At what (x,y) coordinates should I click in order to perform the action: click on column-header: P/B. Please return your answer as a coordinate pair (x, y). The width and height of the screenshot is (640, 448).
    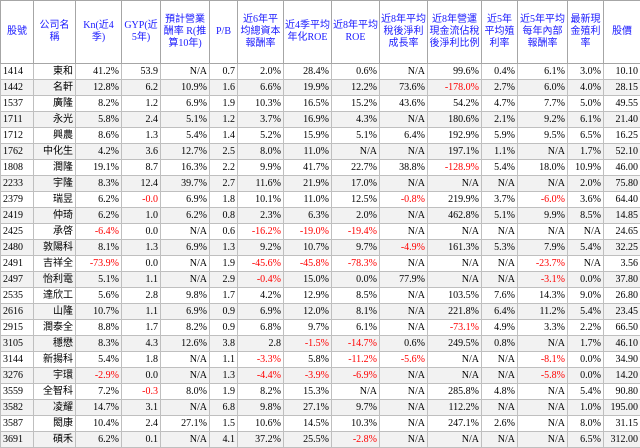
    Looking at the image, I should click on (224, 32).